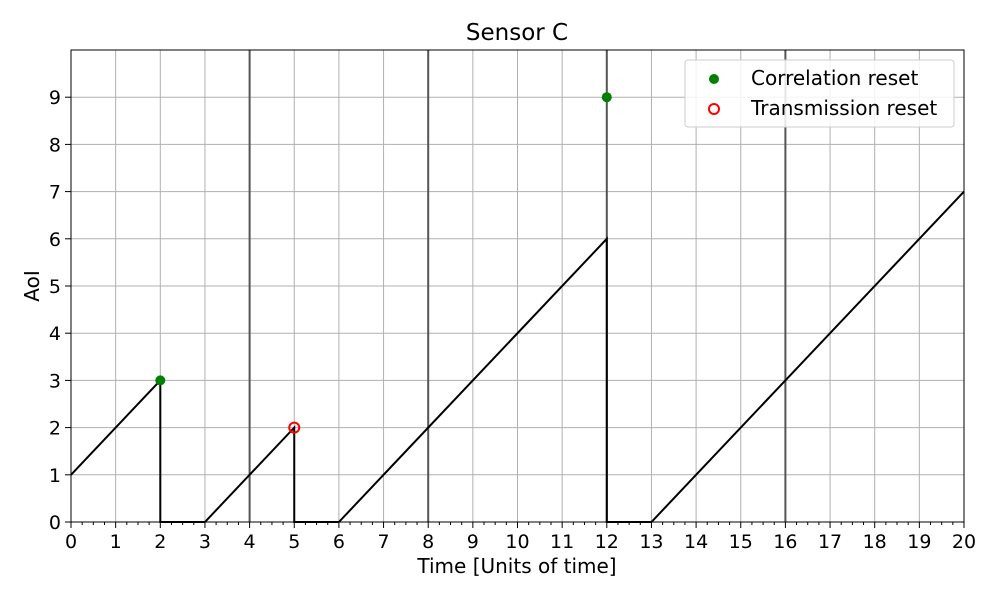  What do you see at coordinates (834, 78) in the screenshot?
I see `legend-correlation-label: Correlation reset` at bounding box center [834, 78].